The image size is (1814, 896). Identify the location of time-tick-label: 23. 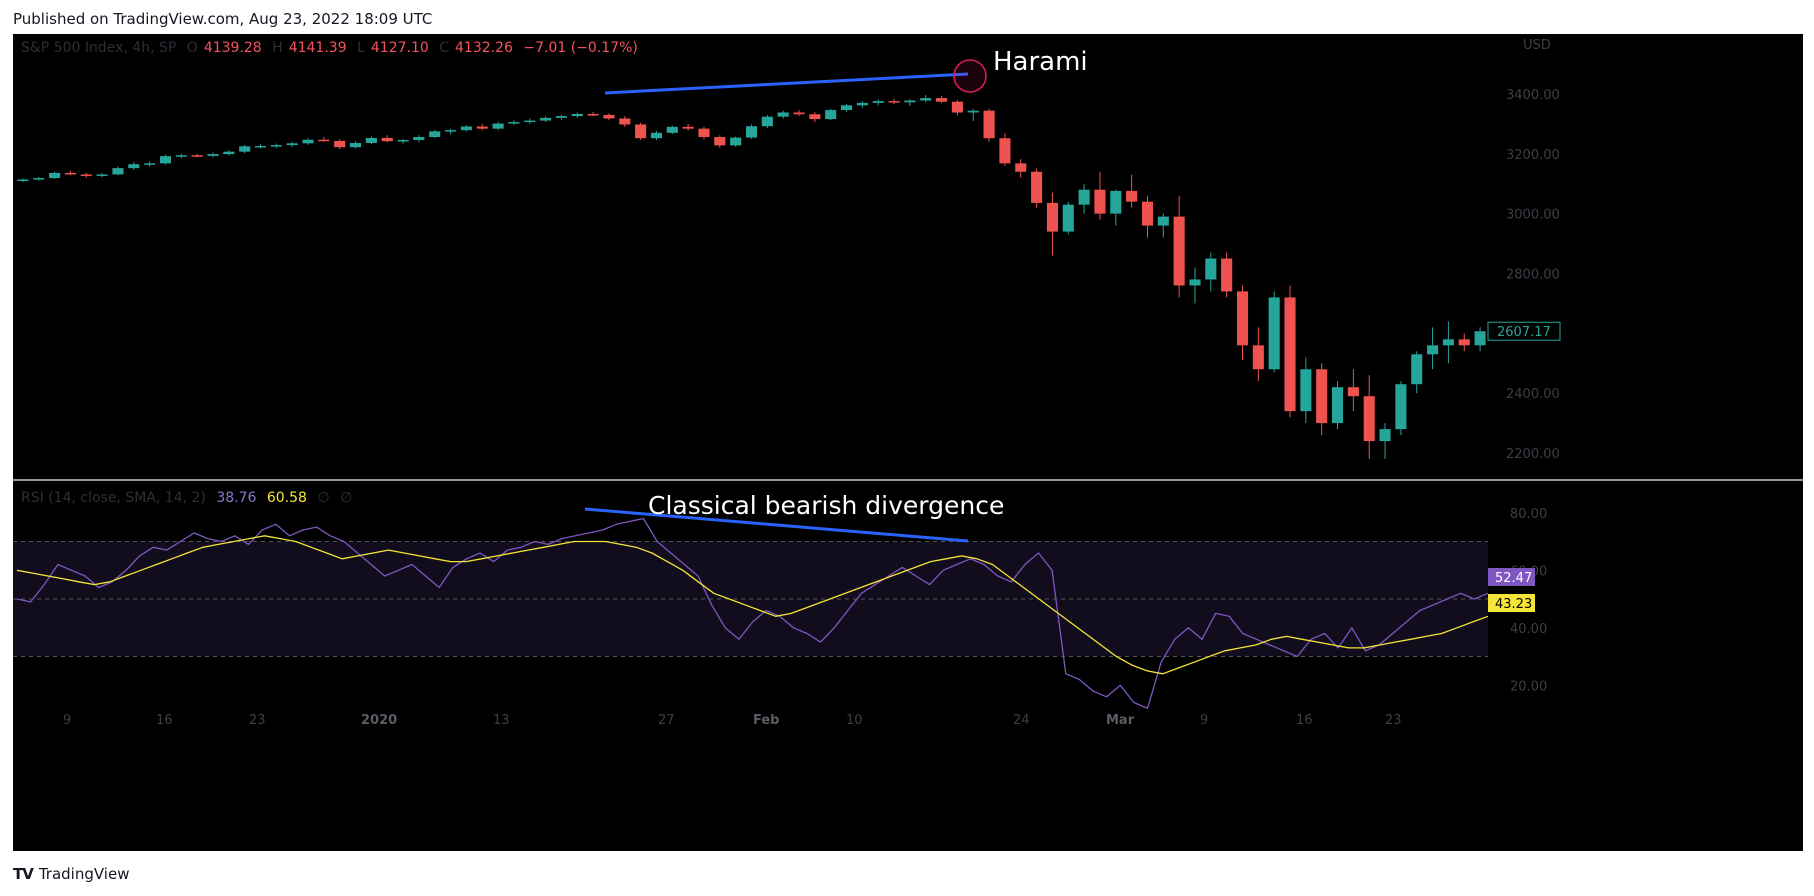
(257, 720).